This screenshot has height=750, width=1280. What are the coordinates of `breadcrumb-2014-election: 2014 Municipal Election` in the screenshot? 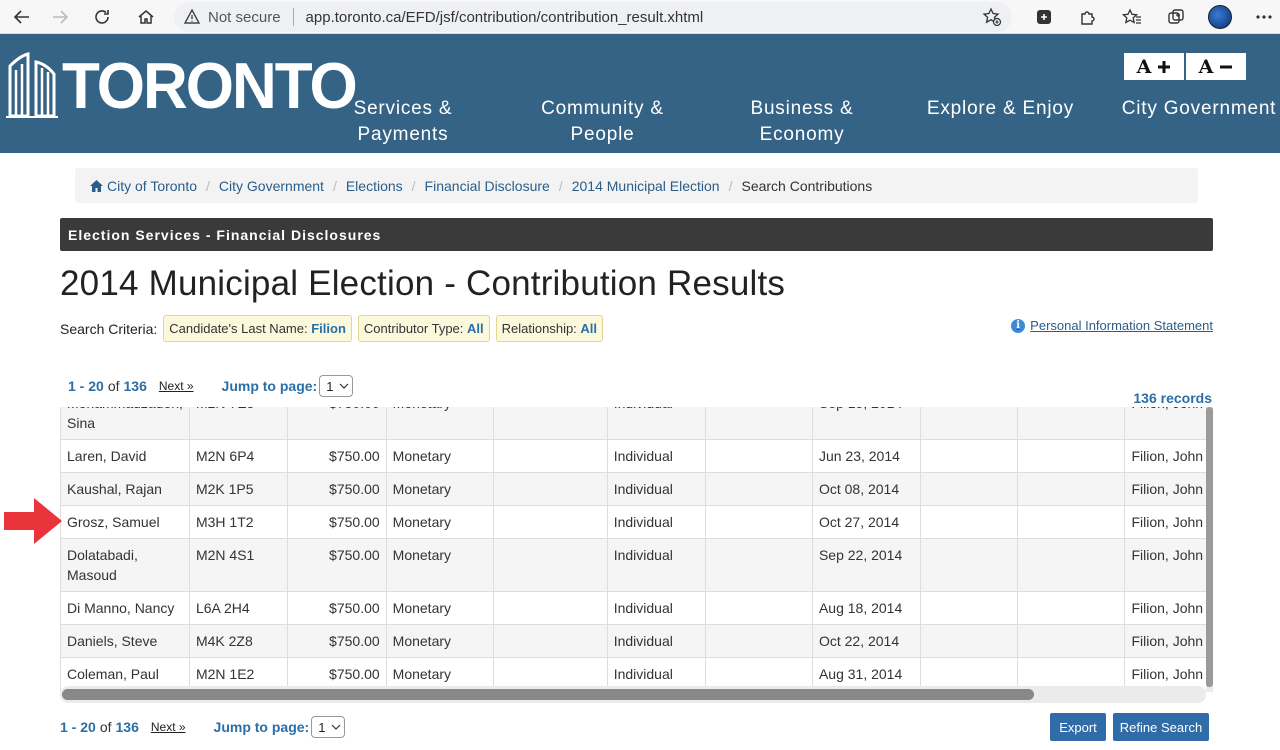 It's located at (645, 185).